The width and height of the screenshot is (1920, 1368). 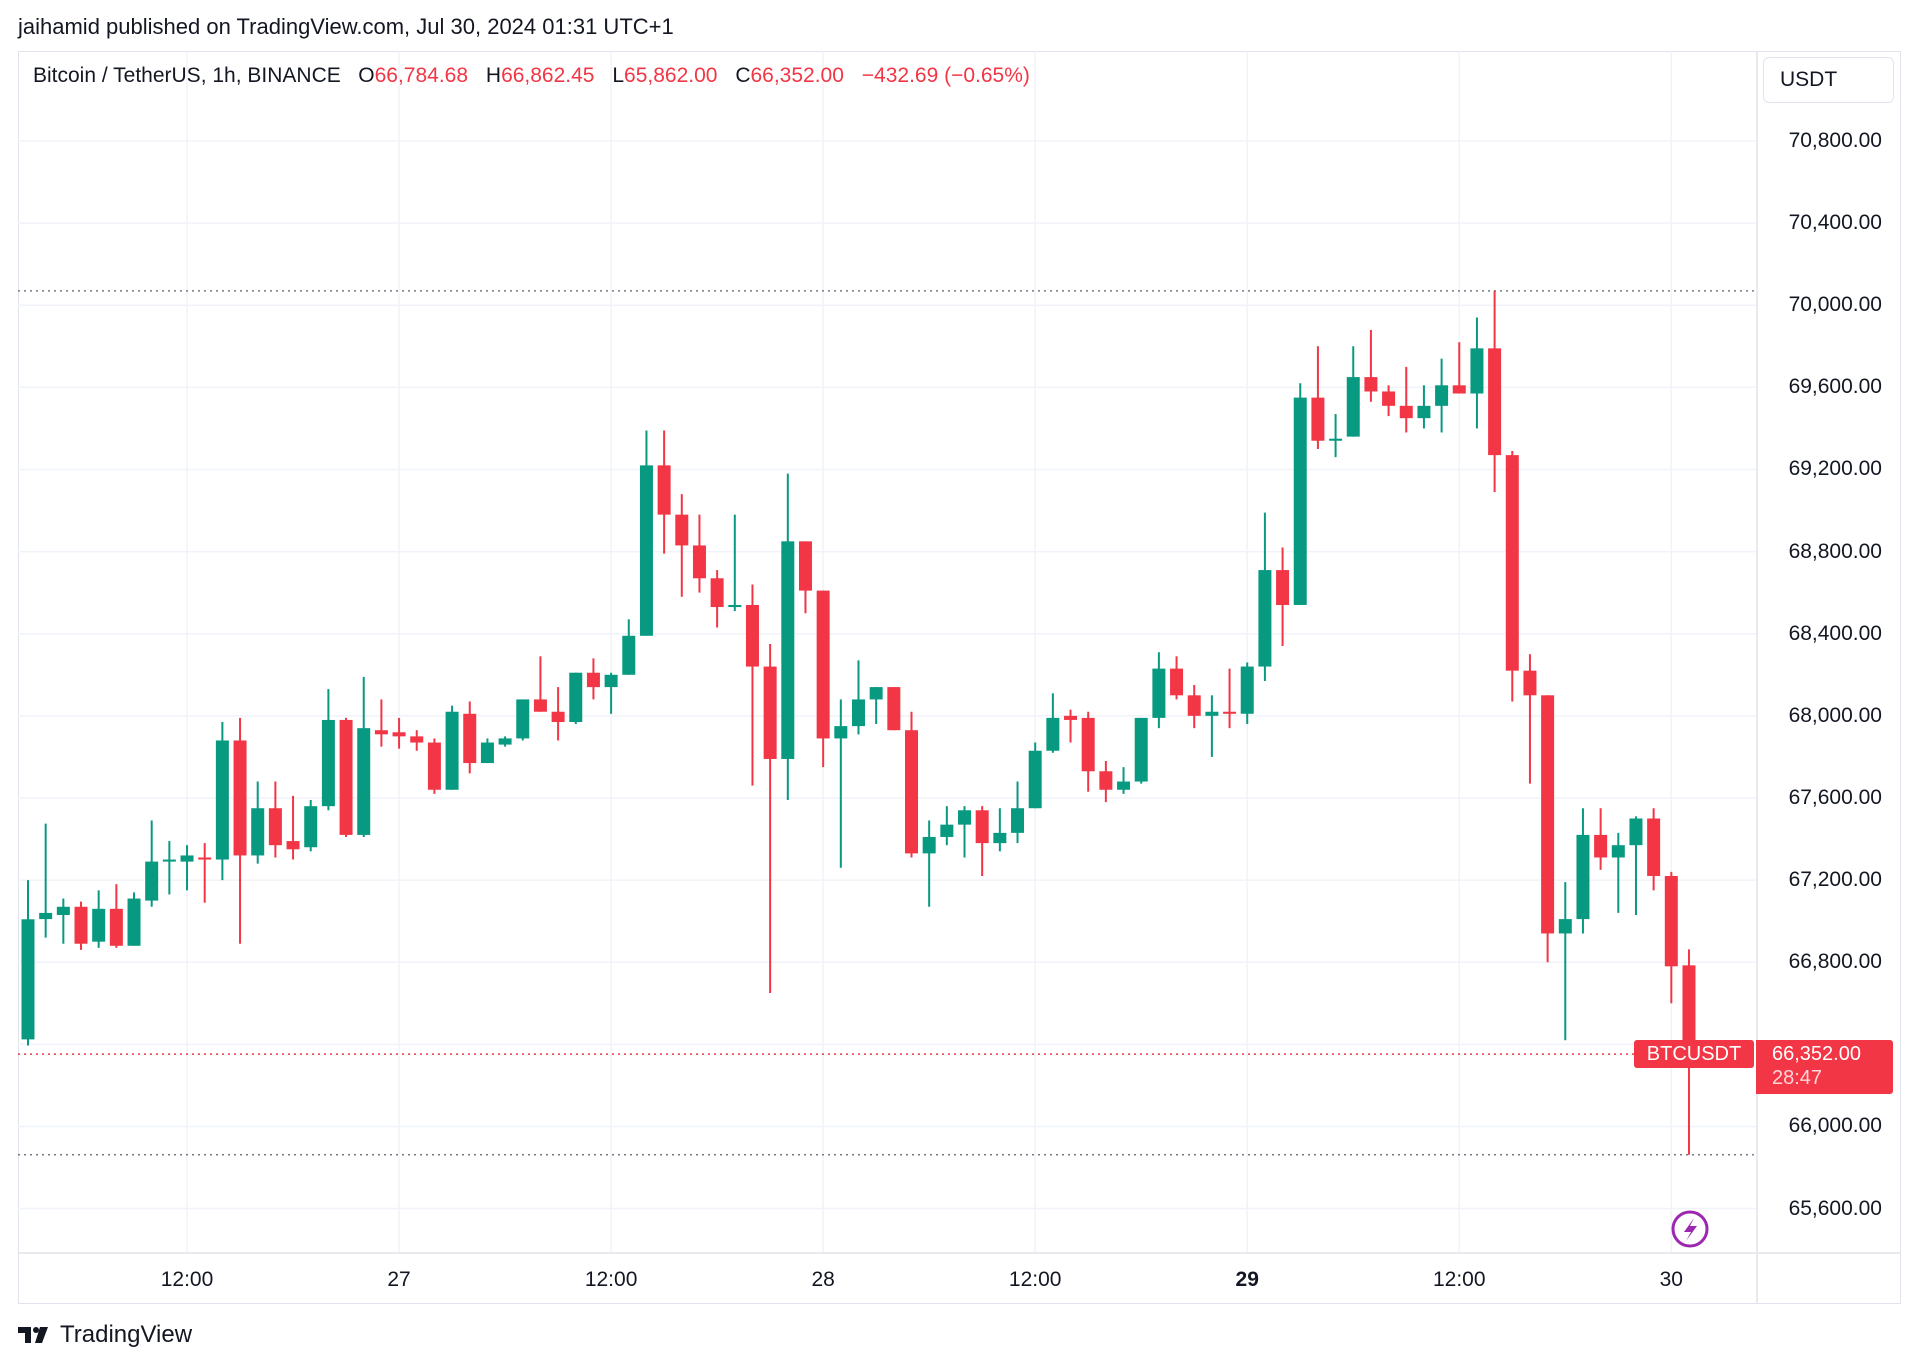 I want to click on brand-name: TradingView, so click(x=126, y=1334).